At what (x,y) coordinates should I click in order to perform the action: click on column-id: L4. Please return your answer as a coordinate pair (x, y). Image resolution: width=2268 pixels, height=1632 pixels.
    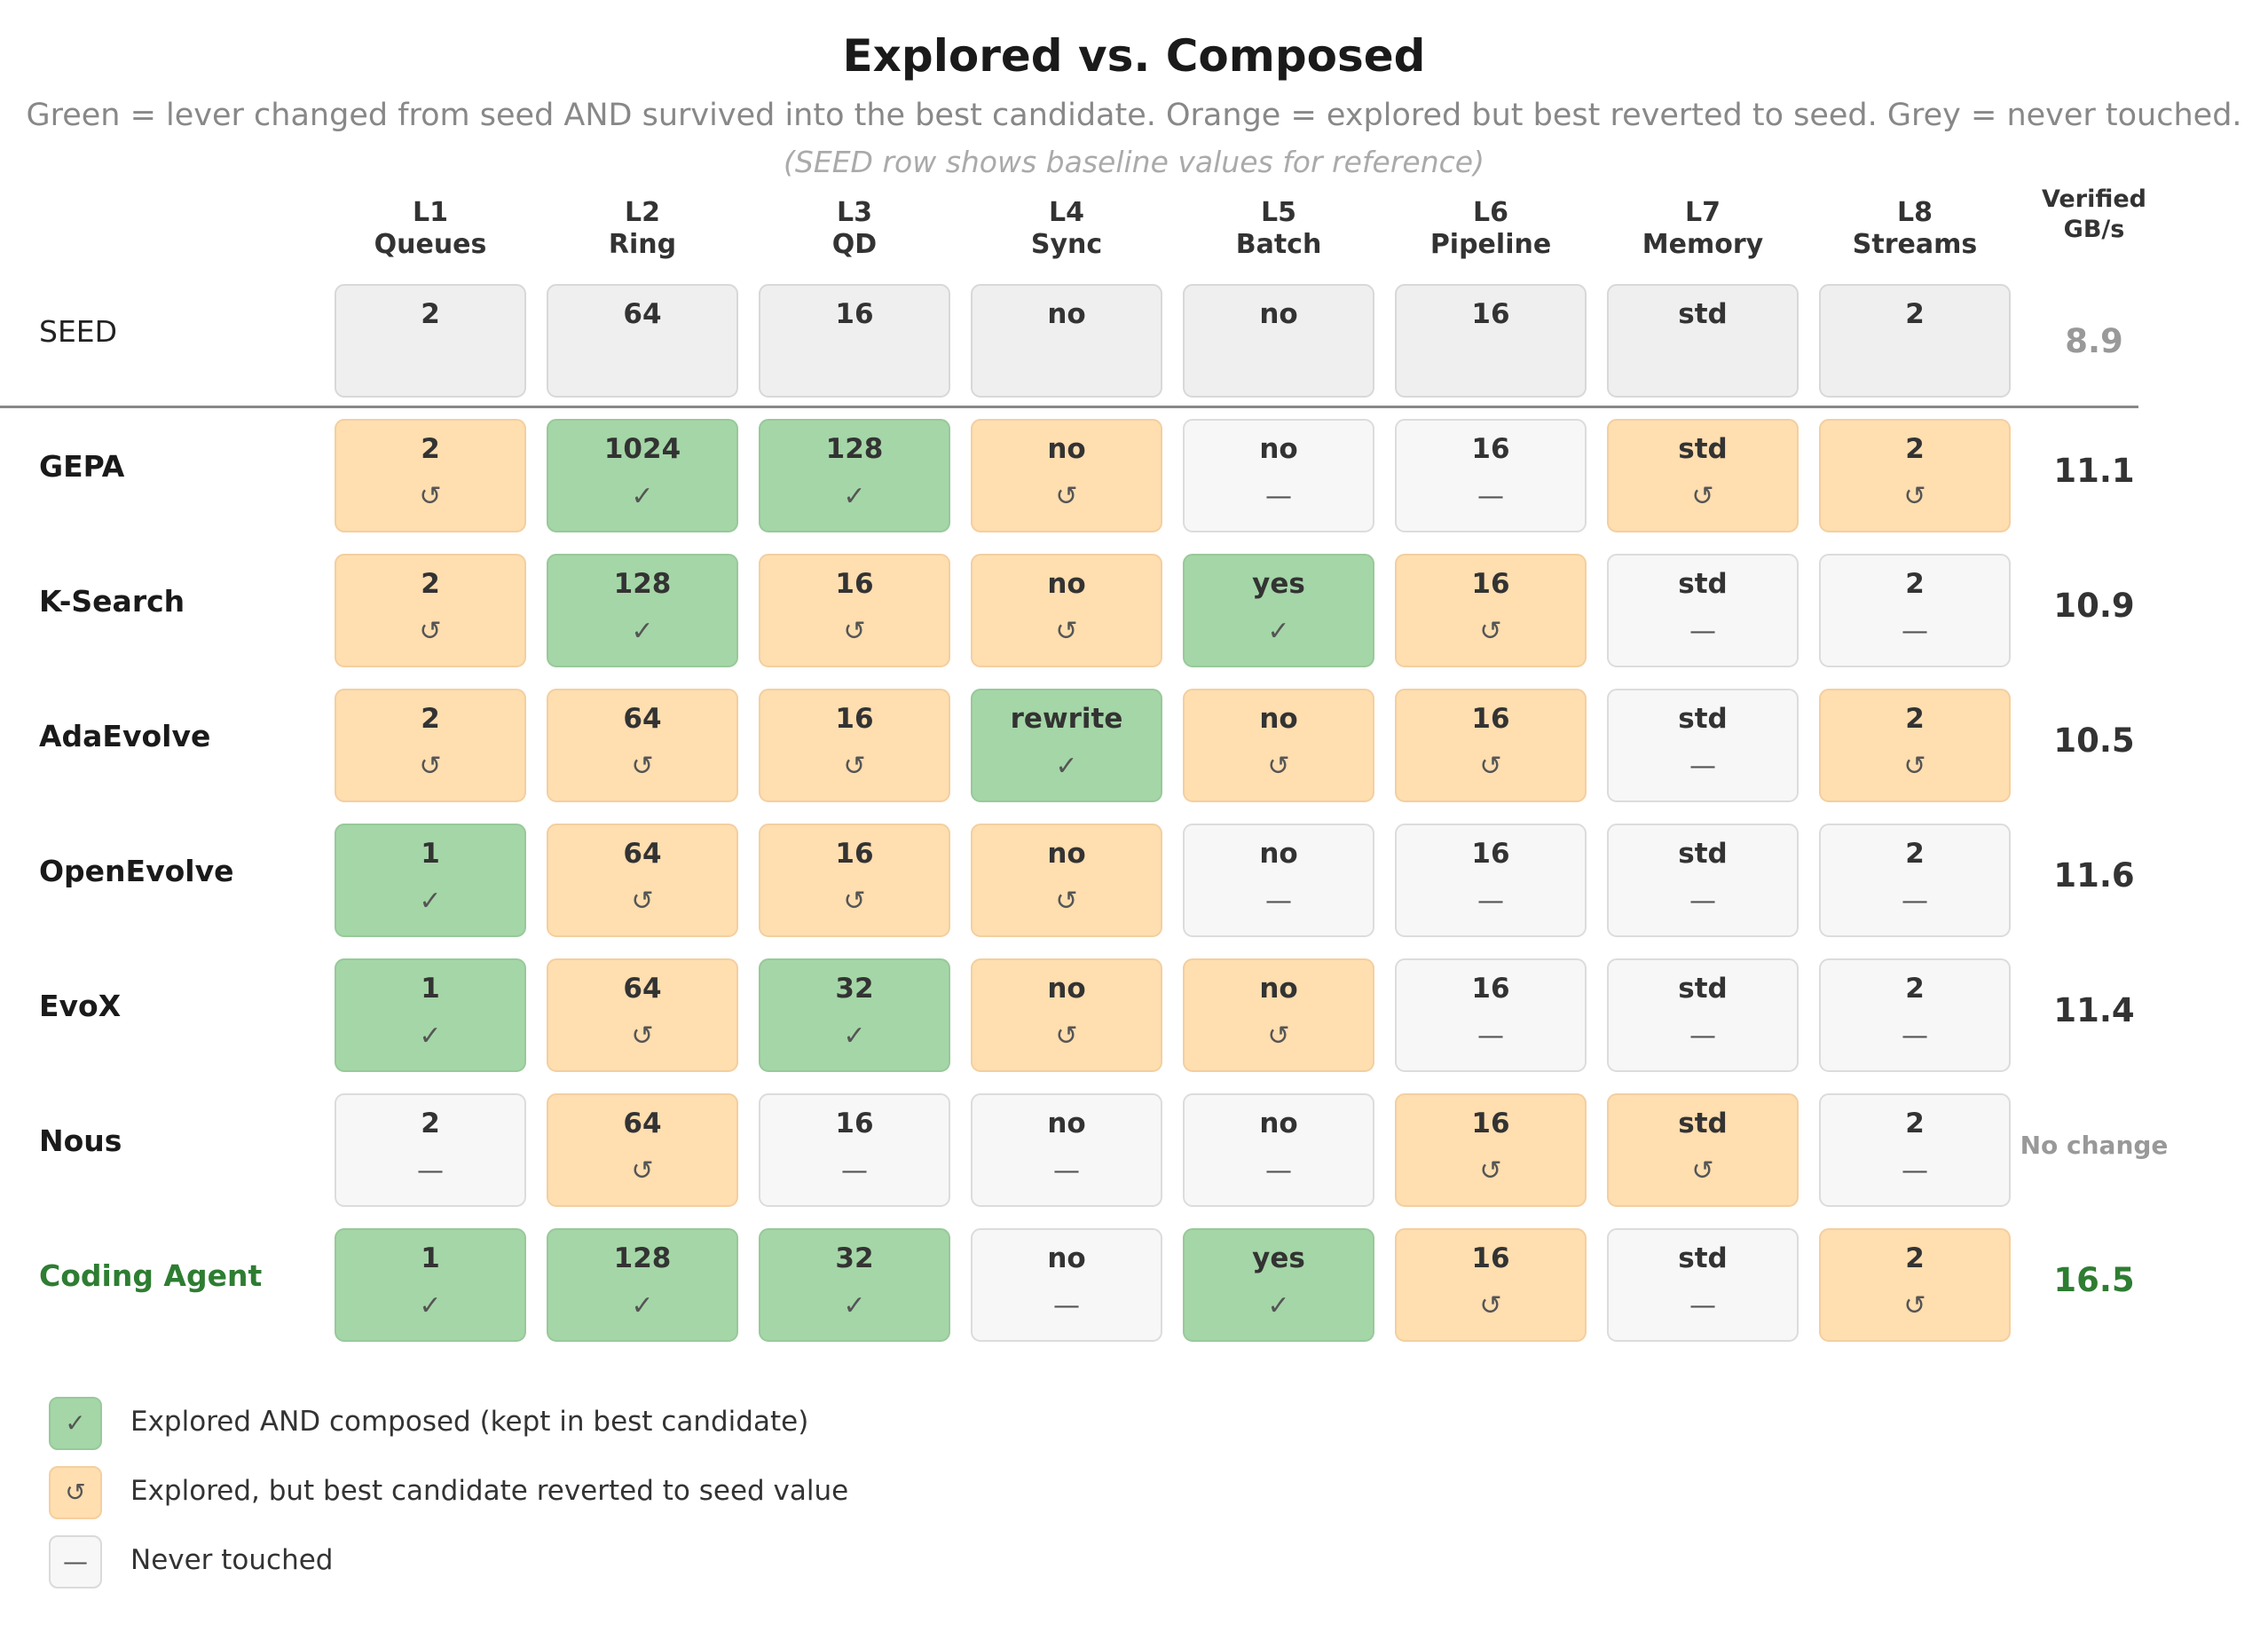
    Looking at the image, I should click on (1066, 213).